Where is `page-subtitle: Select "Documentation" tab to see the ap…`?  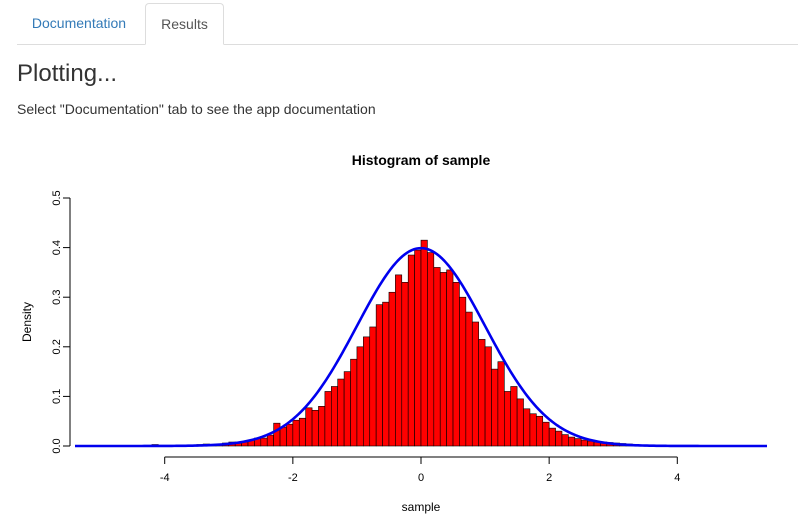
page-subtitle: Select "Documentation" tab to see the ap… is located at coordinates (196, 109).